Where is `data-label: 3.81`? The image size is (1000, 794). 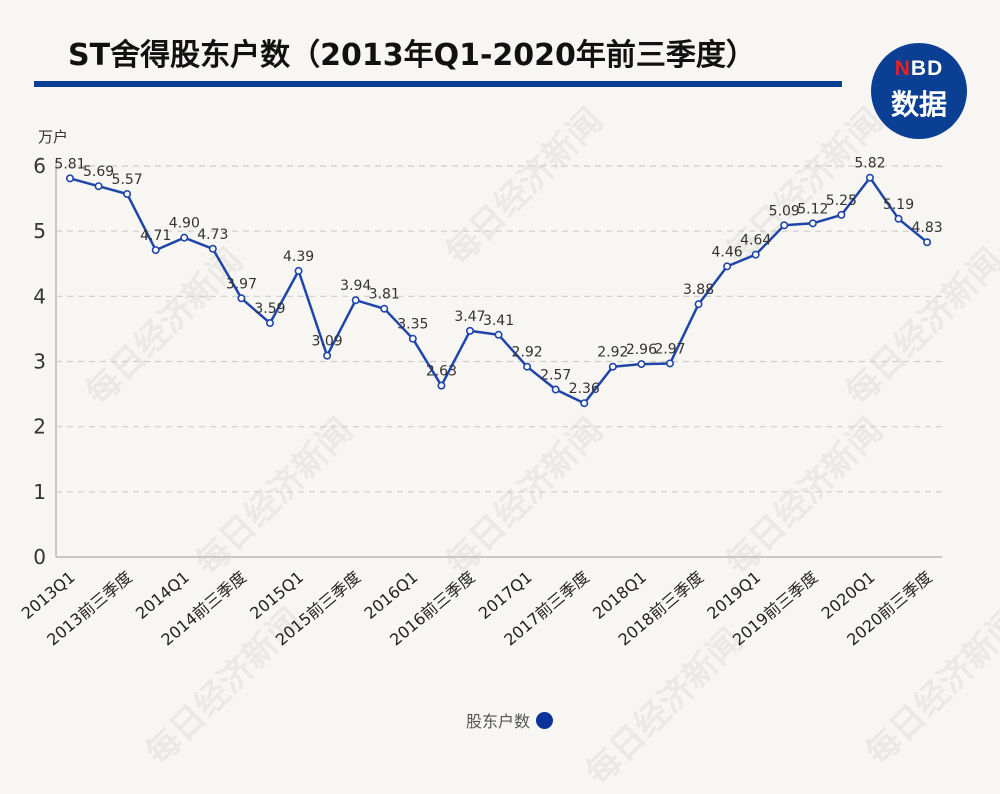
data-label: 3.81 is located at coordinates (384, 295).